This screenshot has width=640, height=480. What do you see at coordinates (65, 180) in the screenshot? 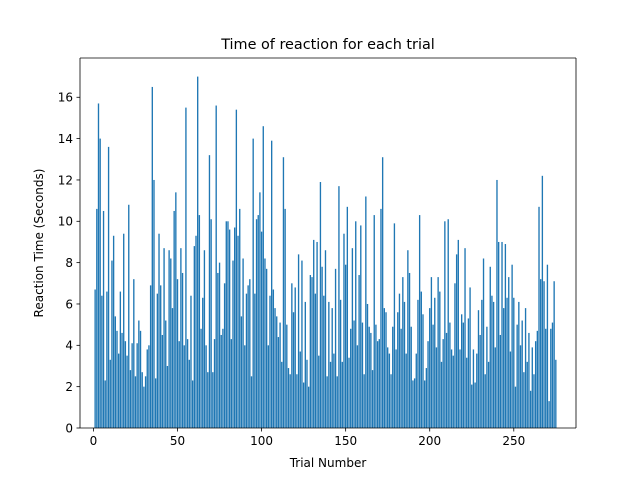
I see `y-tick-label: 12` at bounding box center [65, 180].